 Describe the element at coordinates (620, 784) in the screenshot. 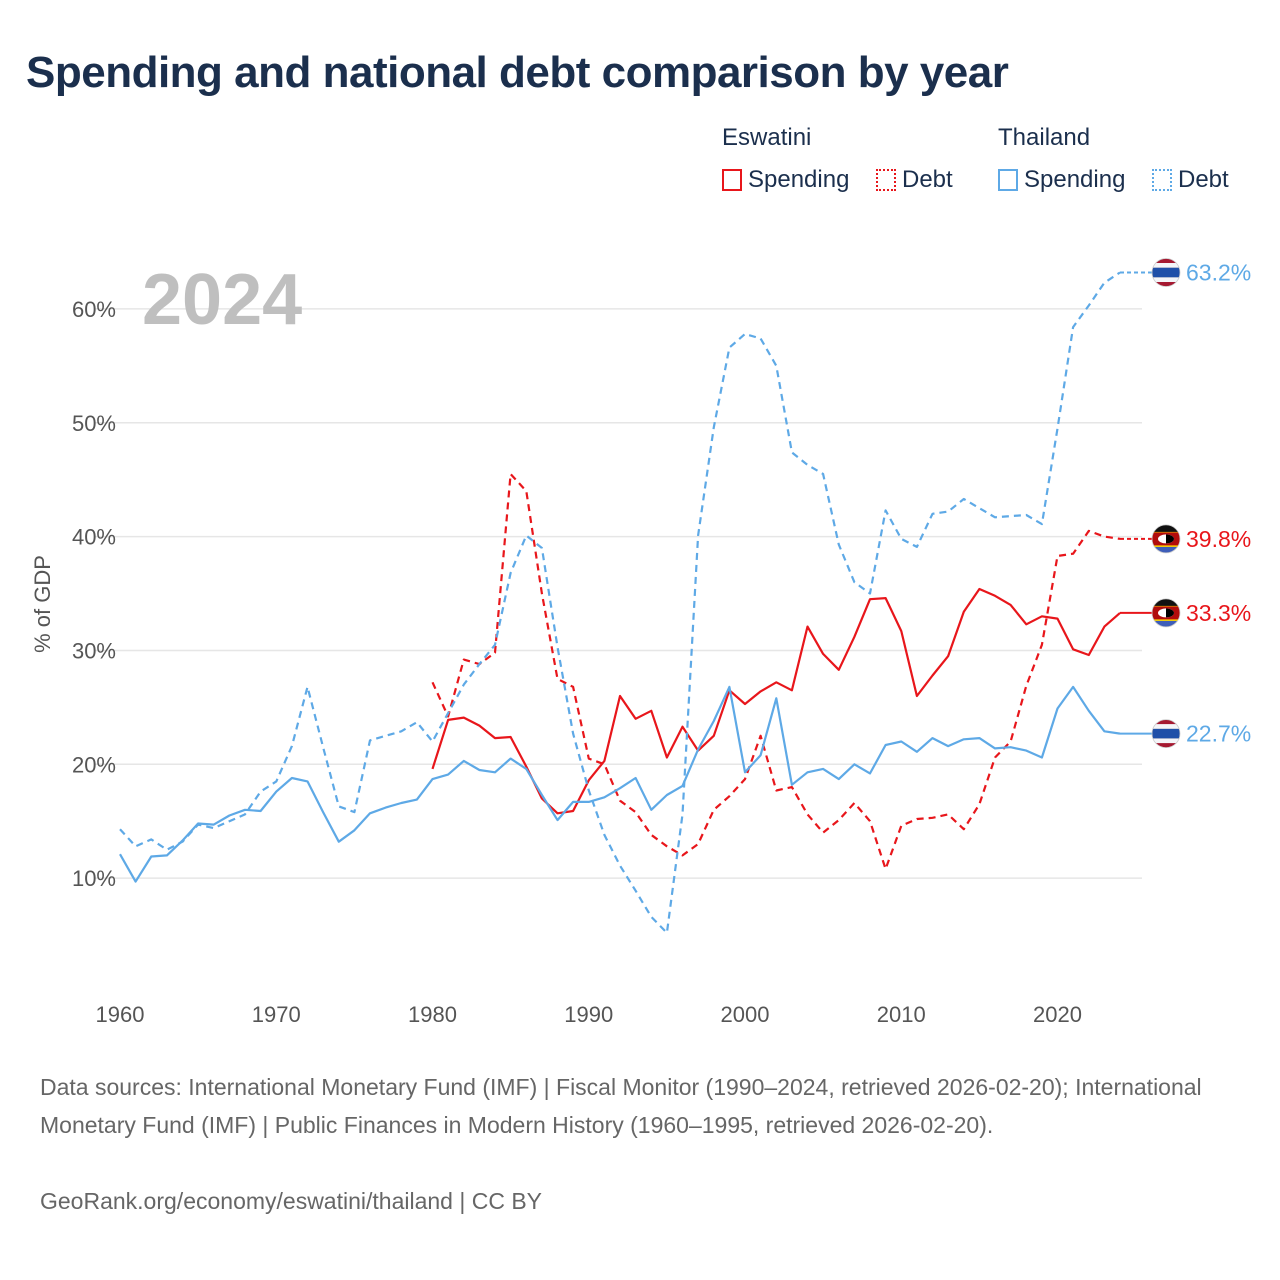

I see `series-line-thailand-spending` at that location.